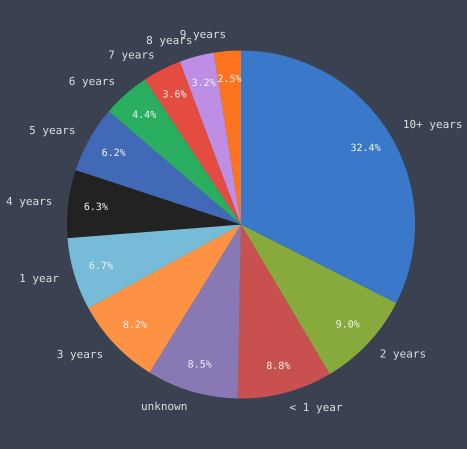  Describe the element at coordinates (403, 353) in the screenshot. I see `slice-label: 2 years` at that location.